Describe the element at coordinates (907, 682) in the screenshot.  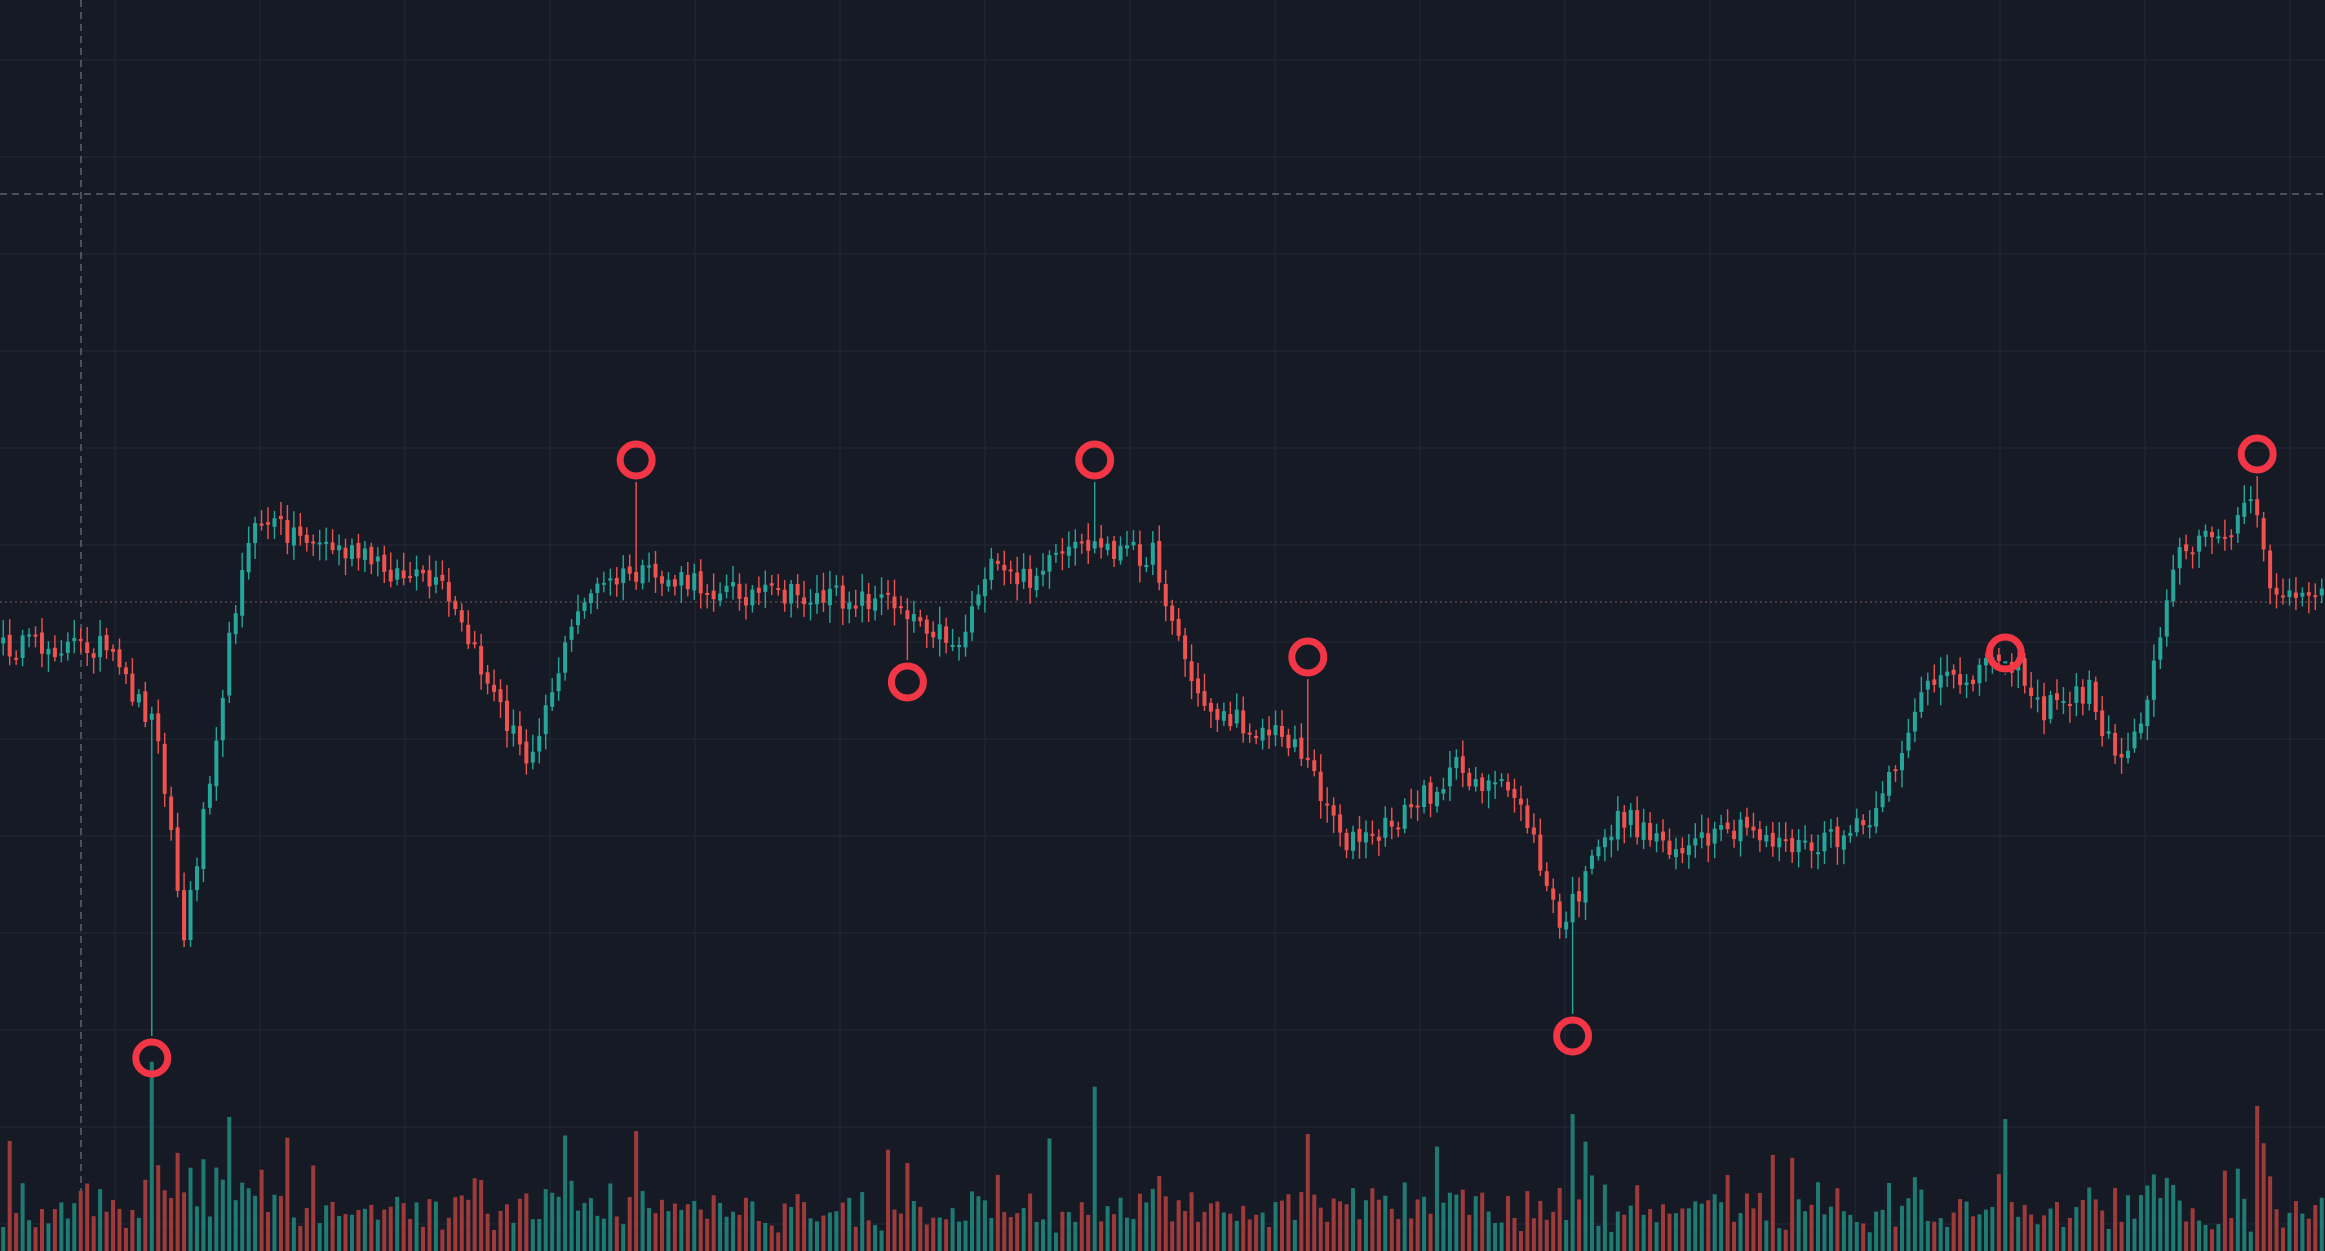
I see `signal-marker-ring` at that location.